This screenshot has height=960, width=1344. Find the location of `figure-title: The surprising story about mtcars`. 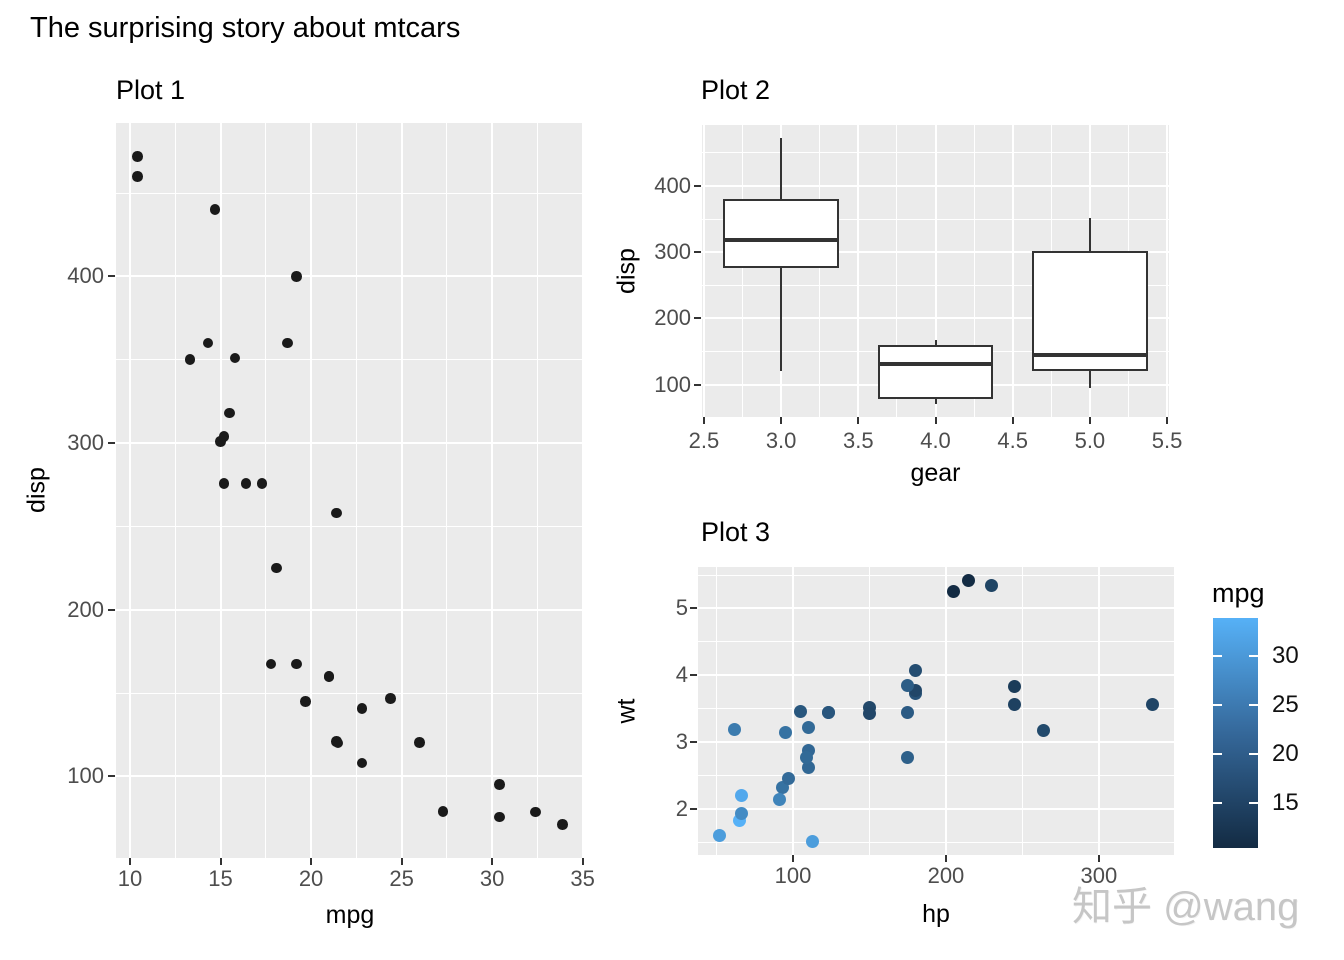

figure-title: The surprising story about mtcars is located at coordinates (245, 28).